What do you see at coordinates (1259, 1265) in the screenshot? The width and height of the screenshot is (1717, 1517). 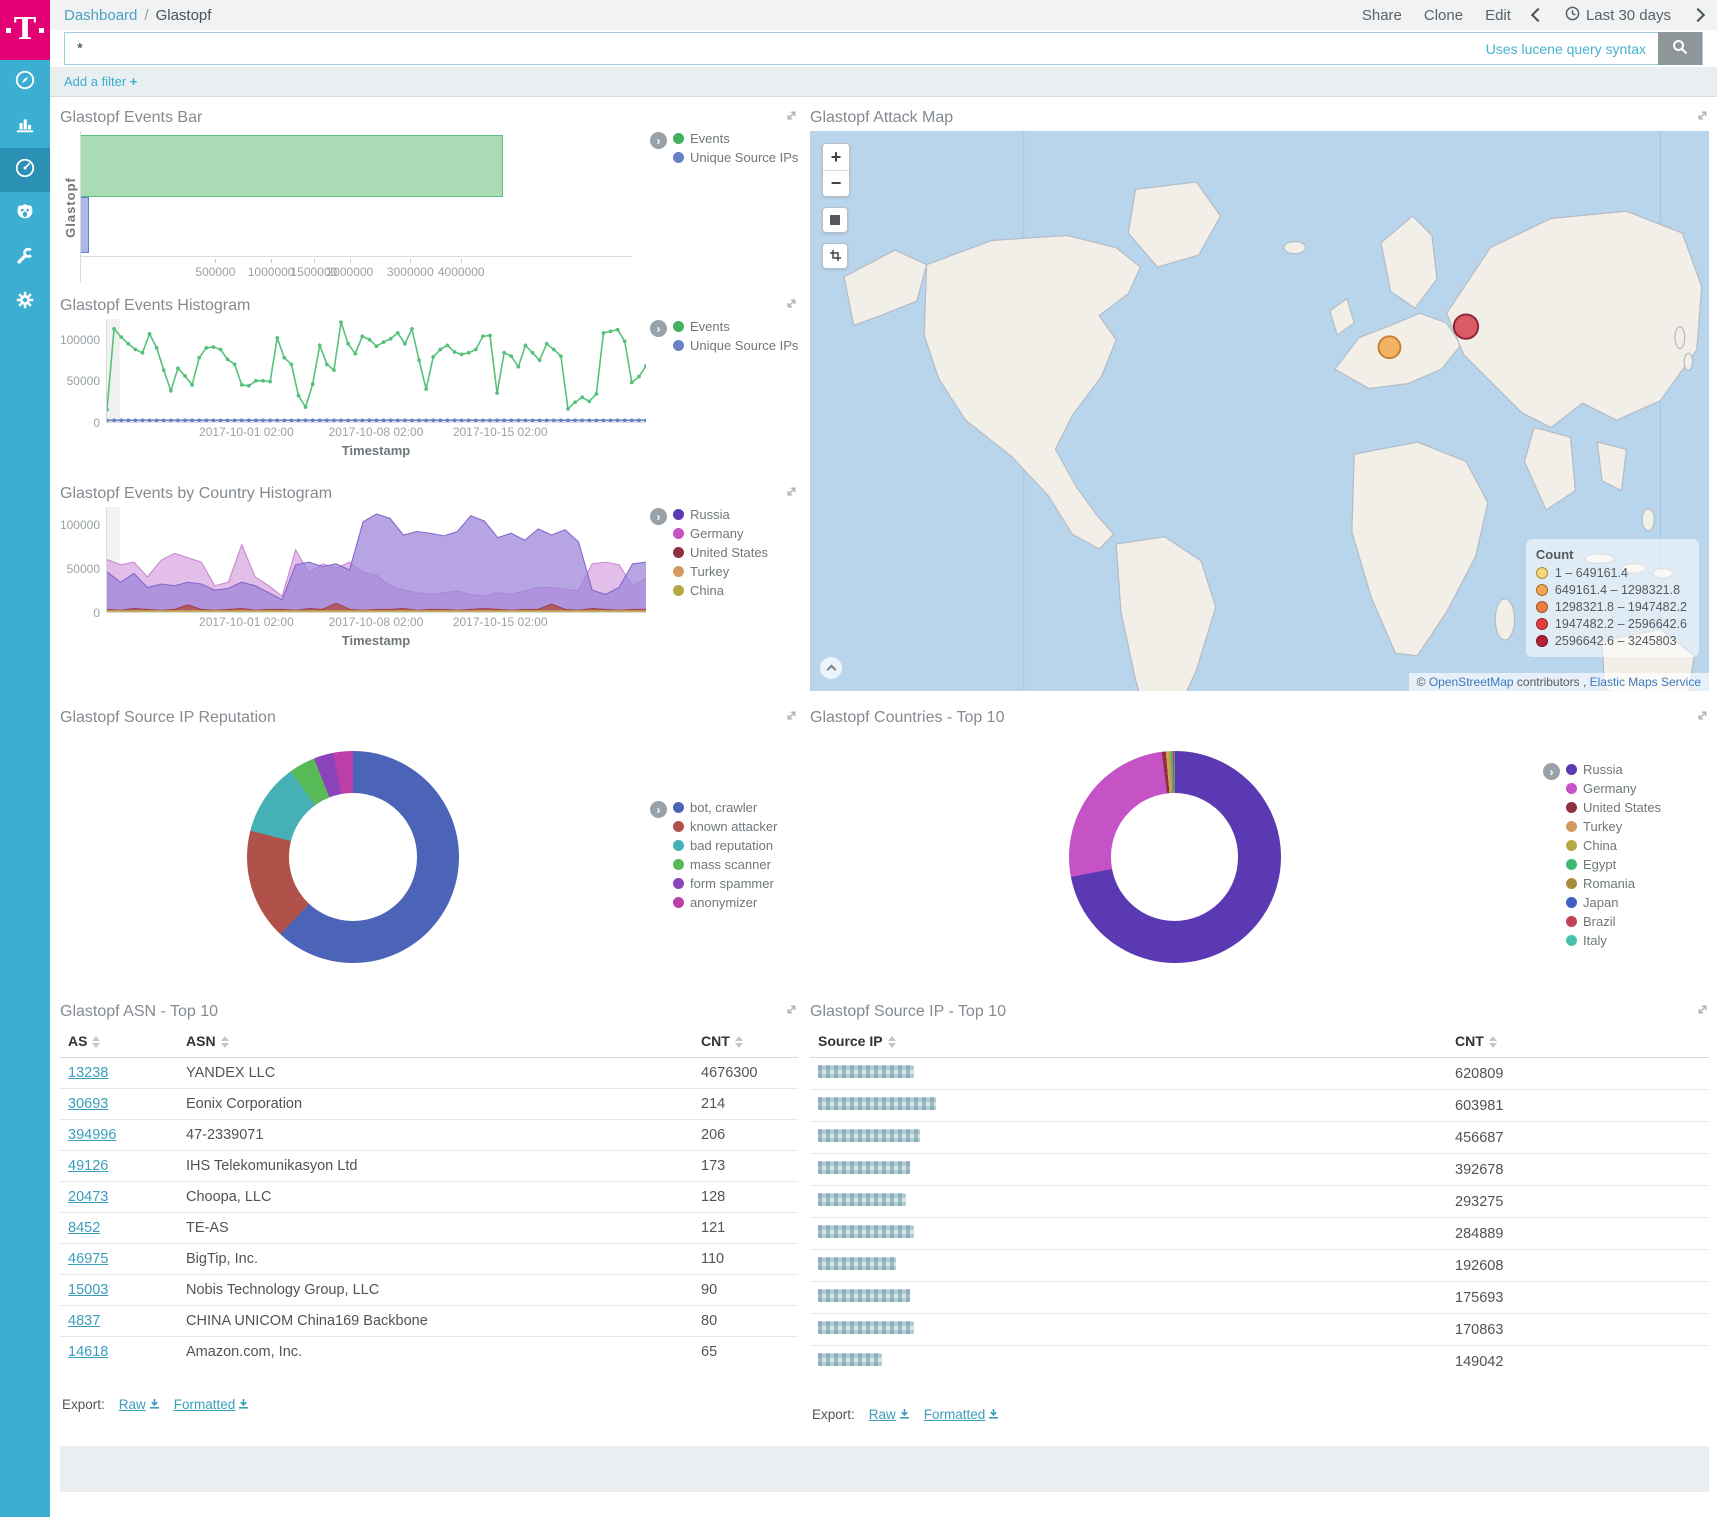 I see `table-row: 192608` at bounding box center [1259, 1265].